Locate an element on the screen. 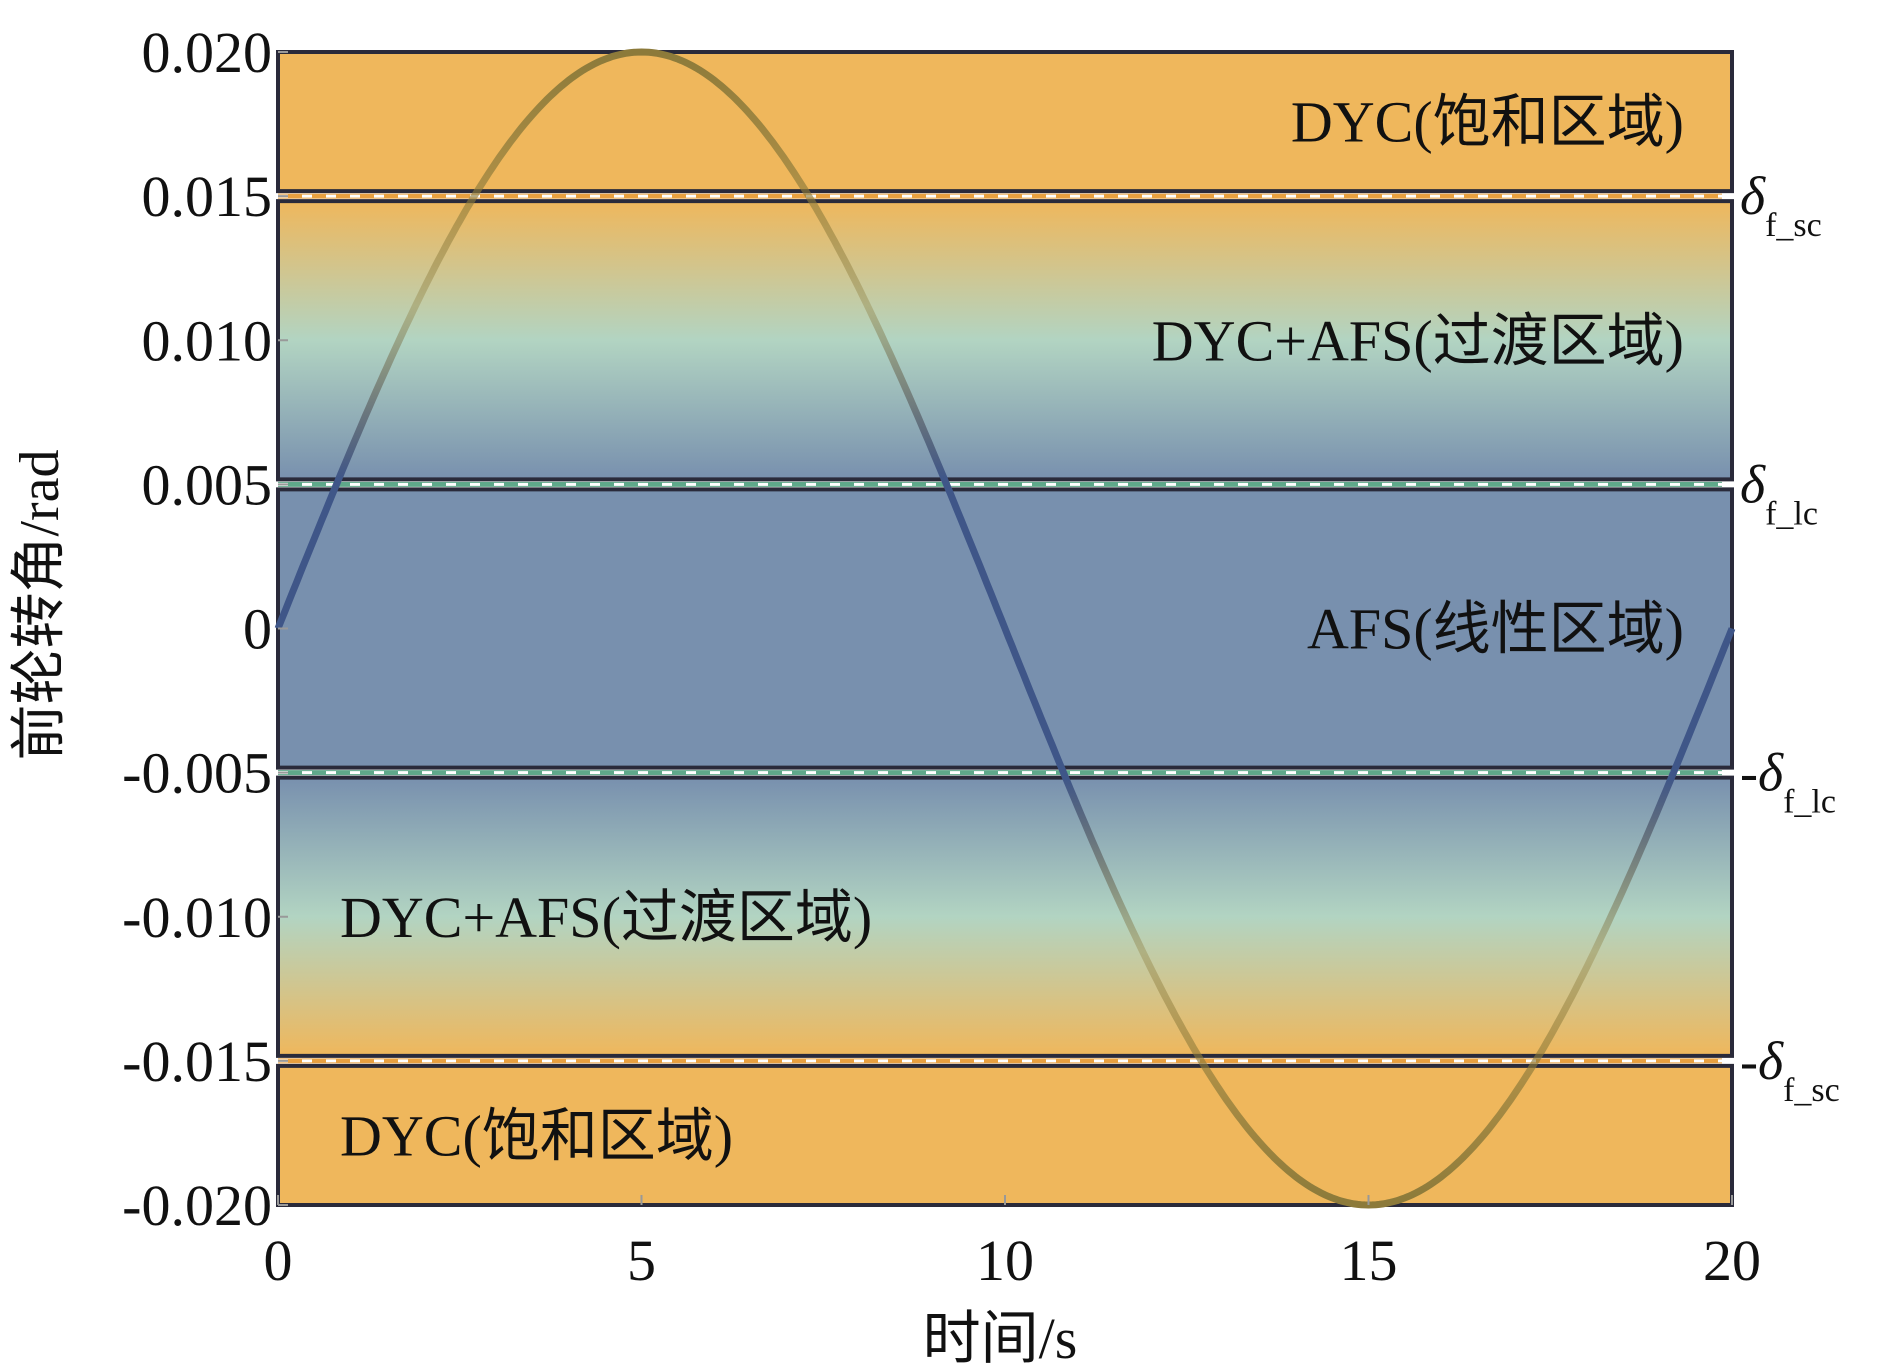 This screenshot has width=1890, height=1363. y-tick-label: 0.005 is located at coordinates (207, 484).